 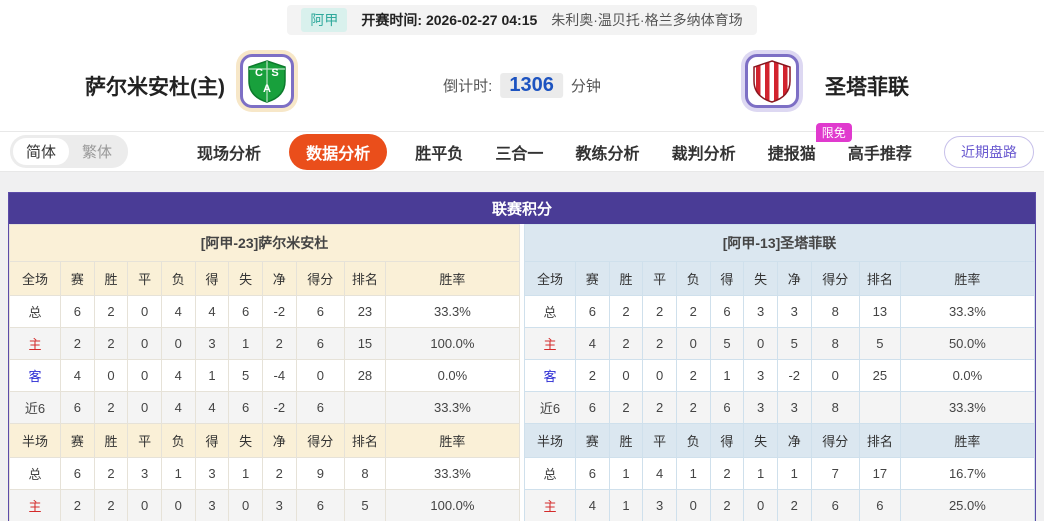 What do you see at coordinates (879, 154) in the screenshot?
I see `tab-expert-picks: 高手推荐` at bounding box center [879, 154].